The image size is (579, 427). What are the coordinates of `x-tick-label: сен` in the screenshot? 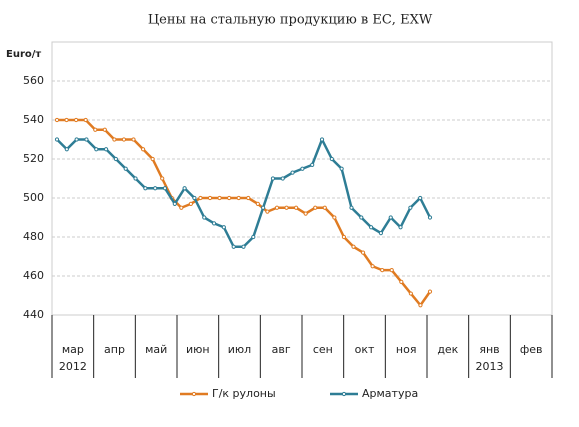 It's located at (323, 349).